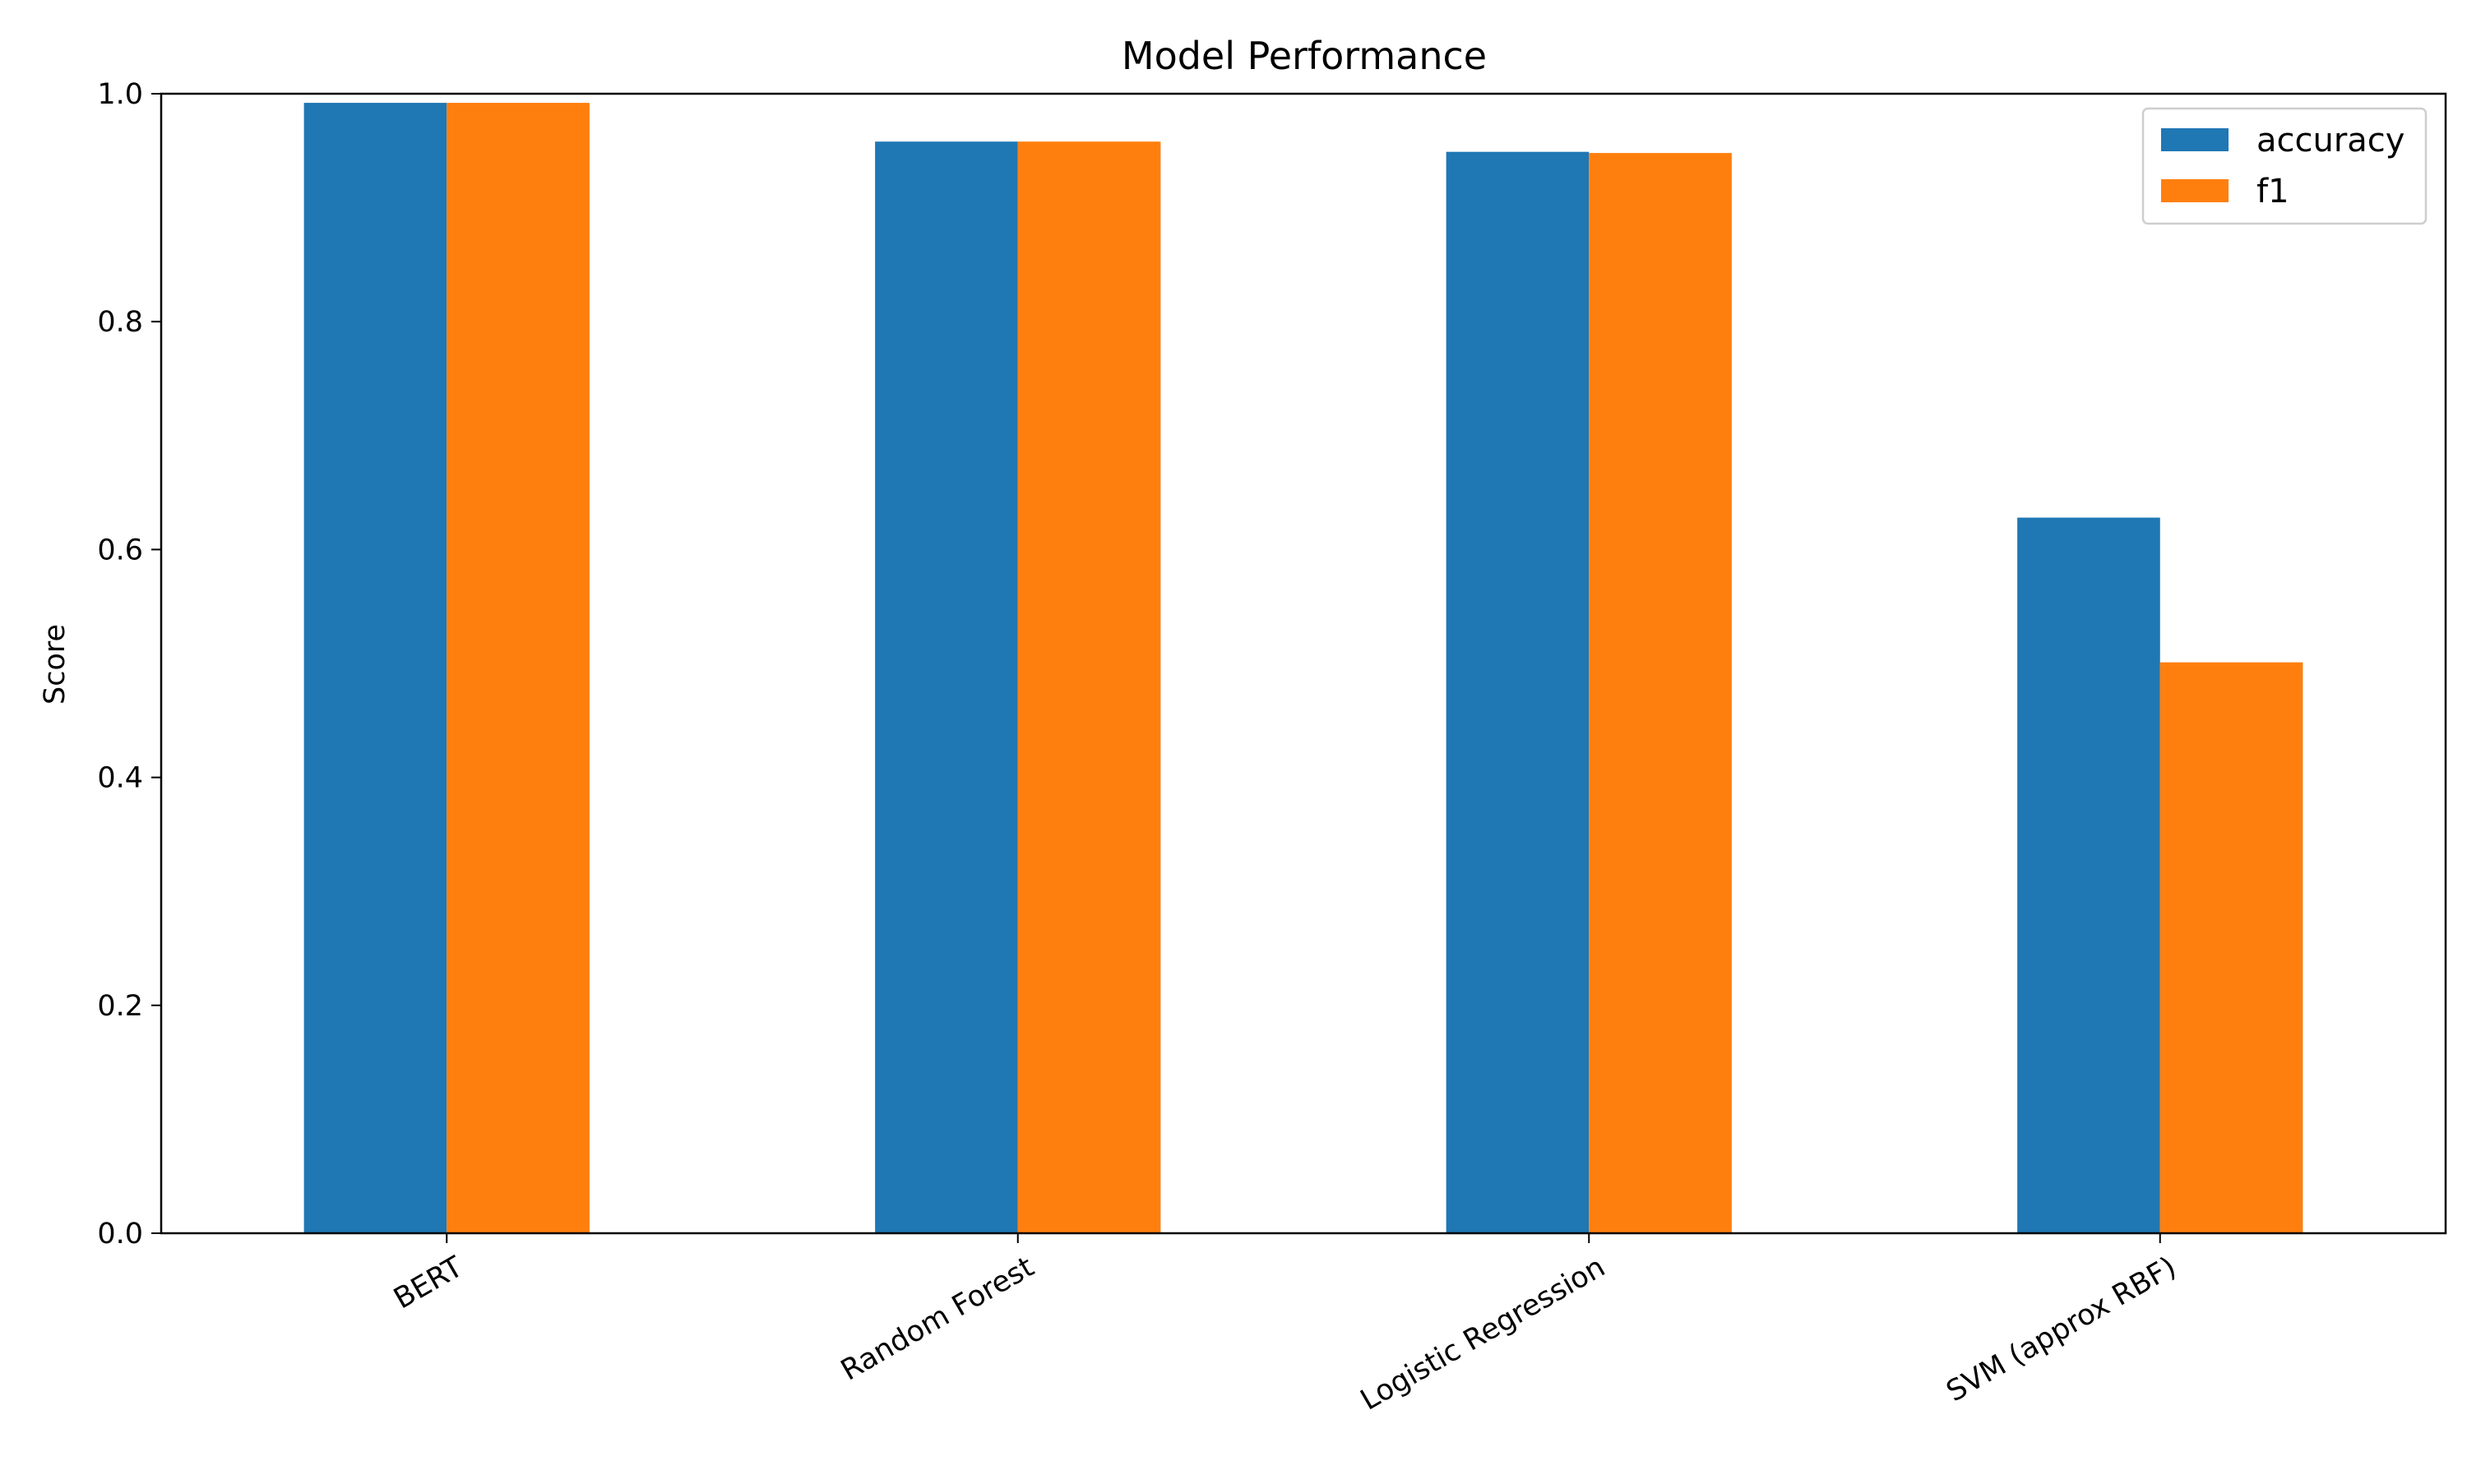  Describe the element at coordinates (1305, 56) in the screenshot. I see `chart-title: Model Performance` at that location.